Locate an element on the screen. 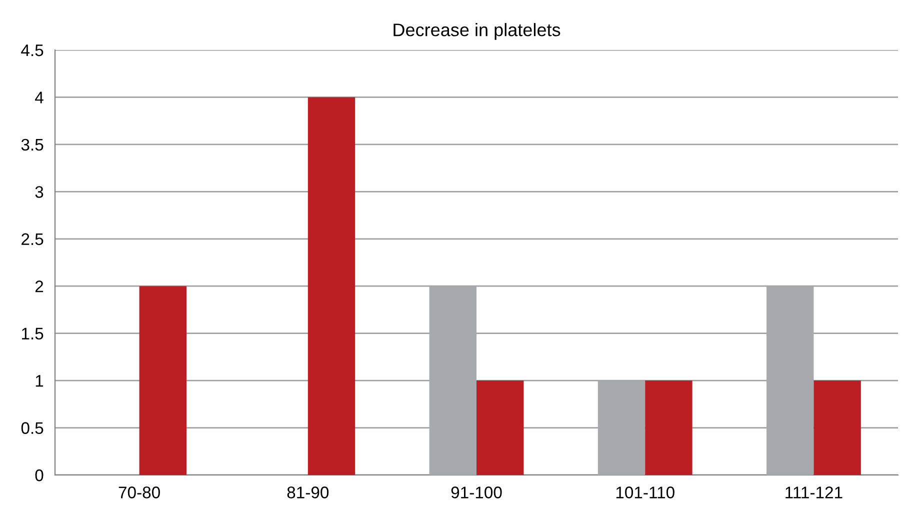  x-tick-label: 101-110 is located at coordinates (645, 492).